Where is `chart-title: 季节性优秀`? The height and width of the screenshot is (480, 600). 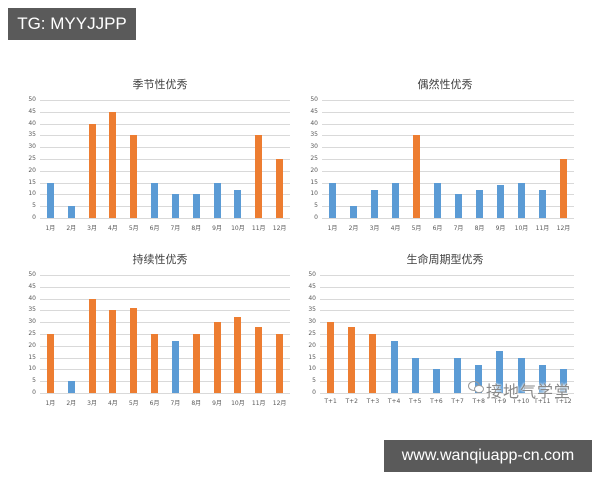 chart-title: 季节性优秀 is located at coordinates (160, 84).